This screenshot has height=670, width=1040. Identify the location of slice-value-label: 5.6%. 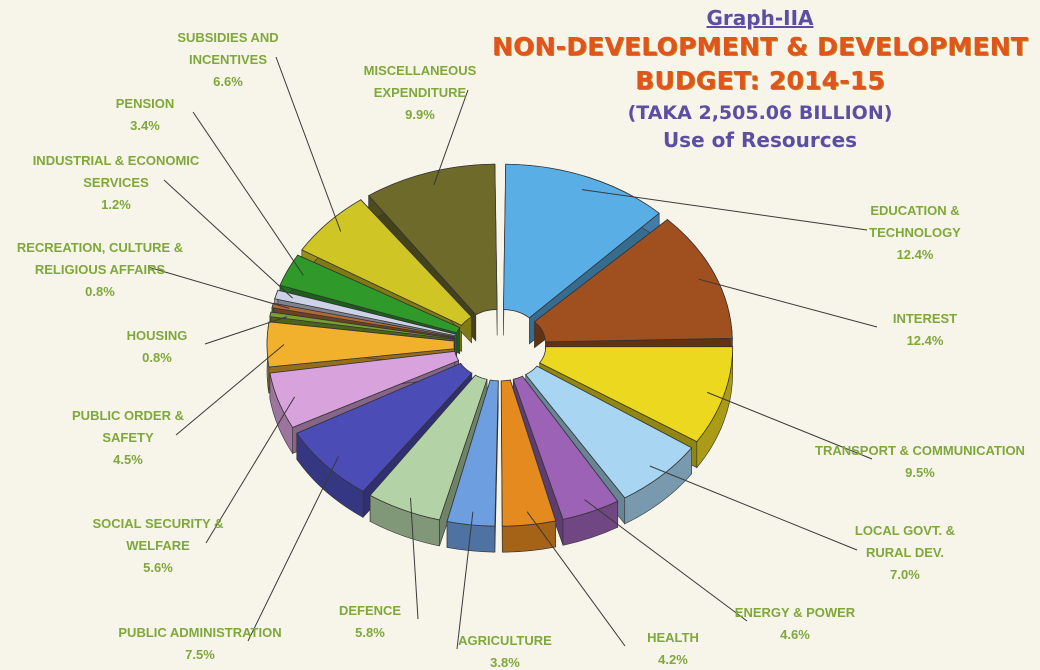
(158, 567).